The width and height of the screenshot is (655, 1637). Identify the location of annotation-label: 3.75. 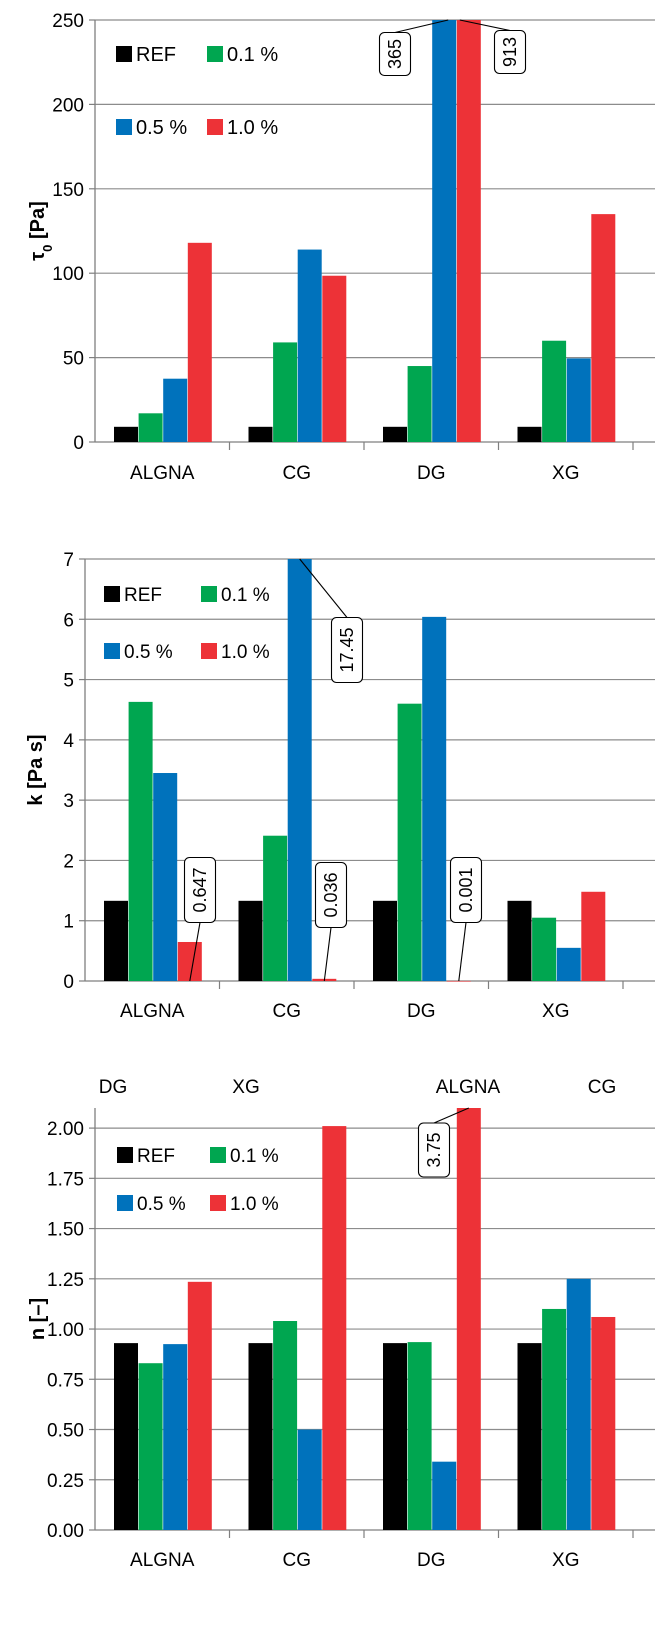
(434, 1149).